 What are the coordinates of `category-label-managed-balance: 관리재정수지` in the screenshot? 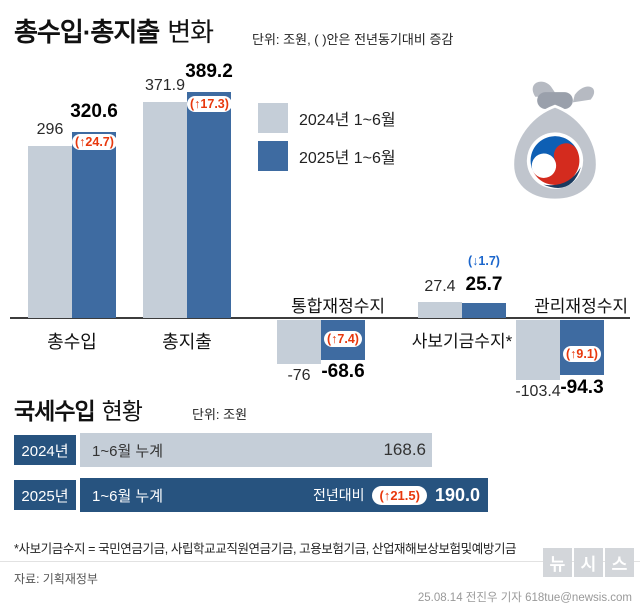 It's located at (581, 306).